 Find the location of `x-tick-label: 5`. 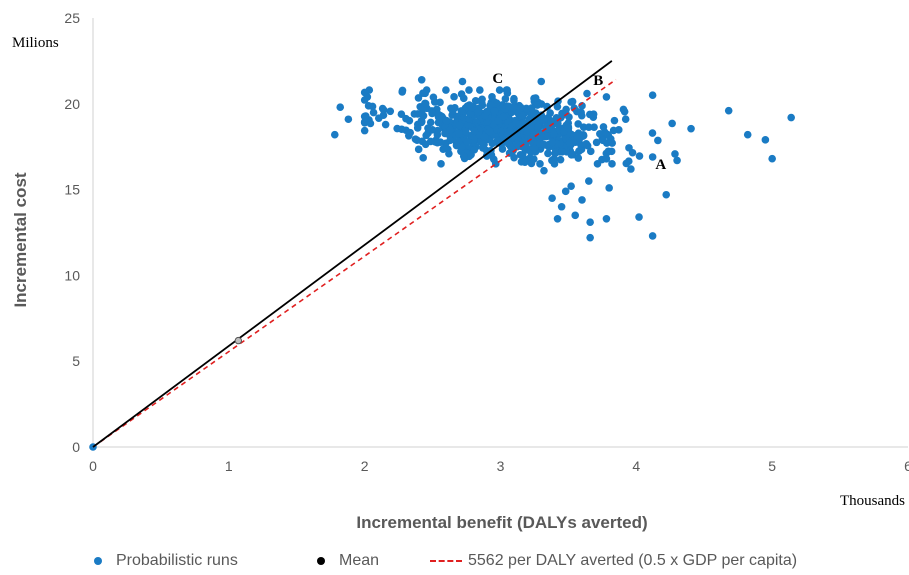

x-tick-label: 5 is located at coordinates (772, 466).